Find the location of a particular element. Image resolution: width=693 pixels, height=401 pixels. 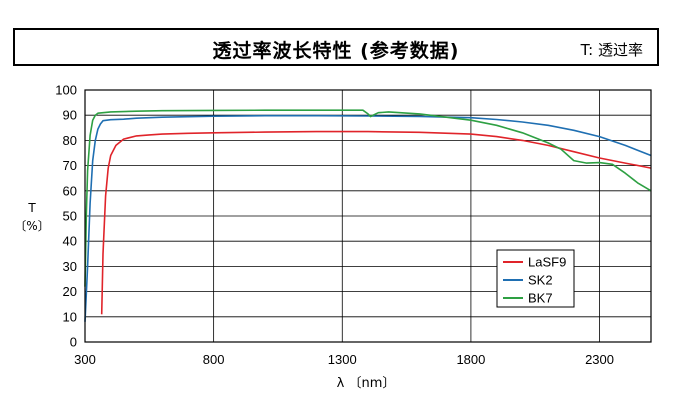

y-tick-label: 100 is located at coordinates (66, 90).